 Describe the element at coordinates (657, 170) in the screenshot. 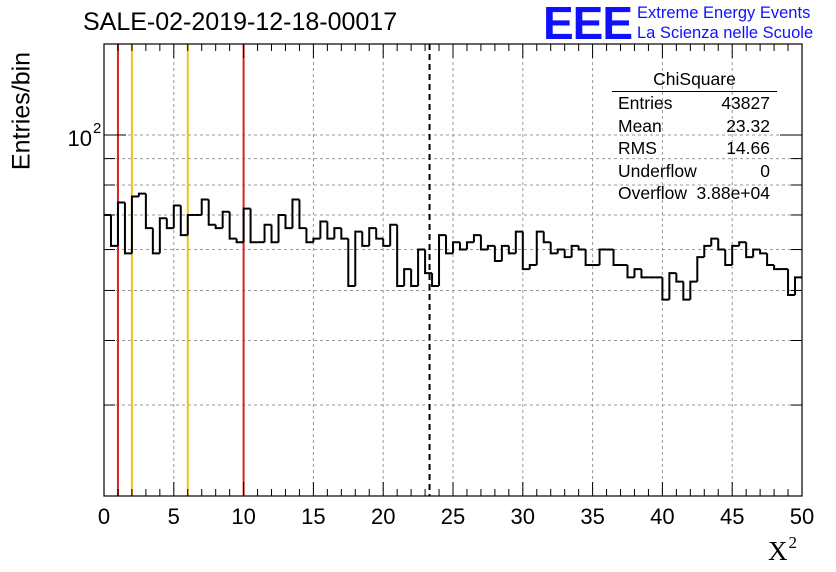

I see `stats-key: Underflow` at that location.